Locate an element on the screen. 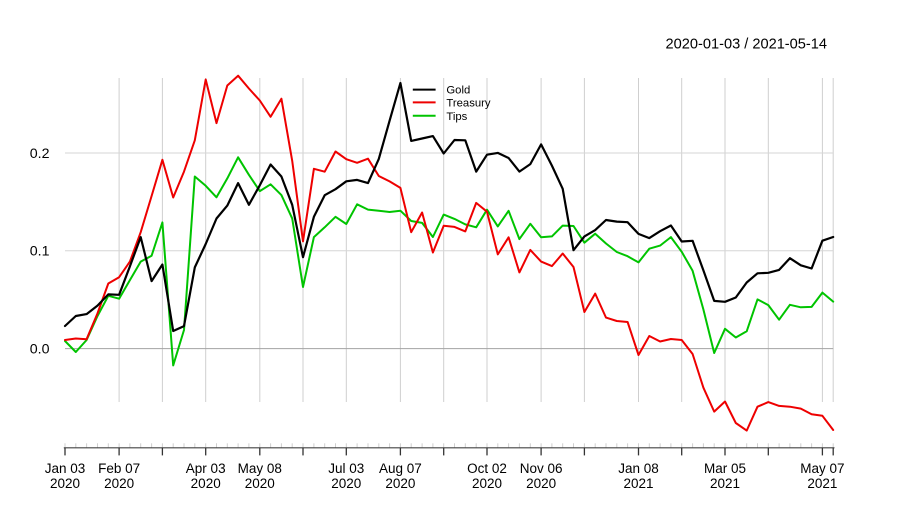 This screenshot has width=900, height=505. svg-text: May 08 is located at coordinates (260, 468).